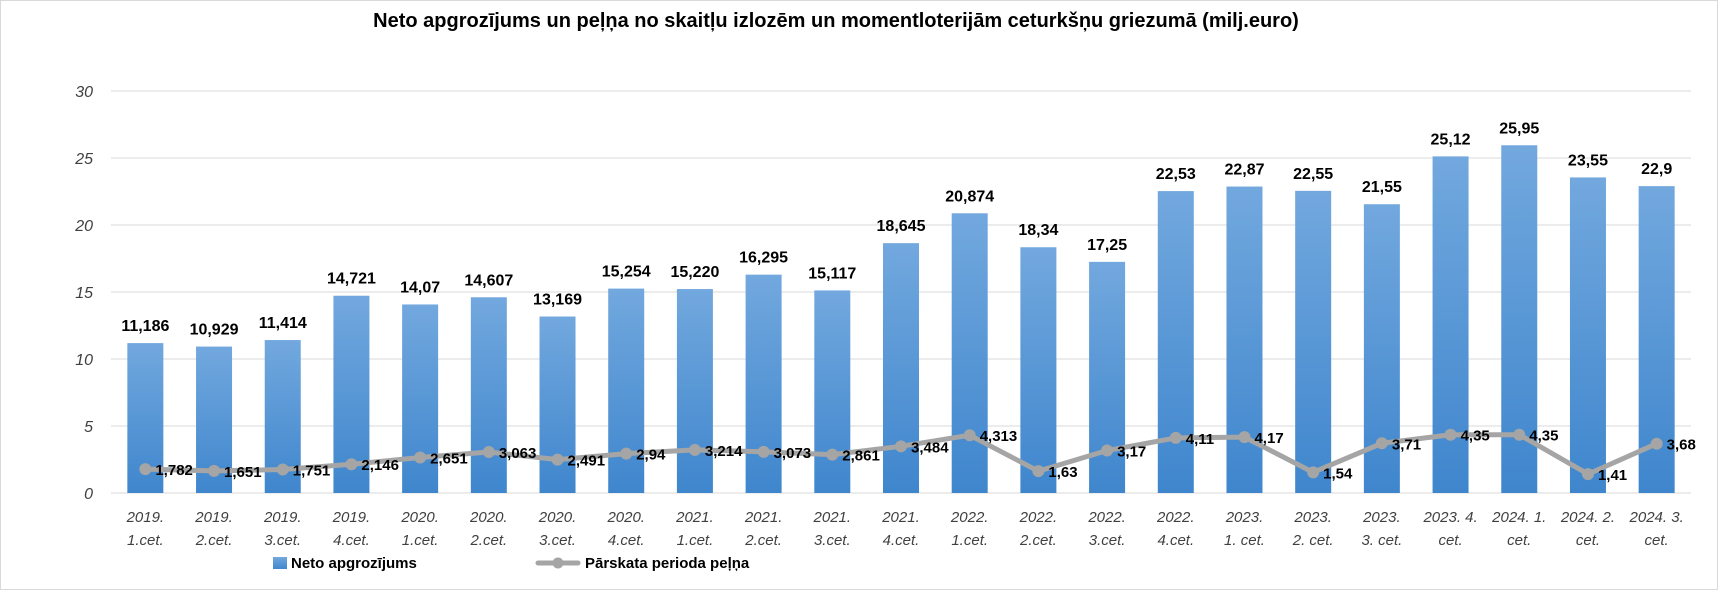  What do you see at coordinates (1176, 174) in the screenshot?
I see `bar-data-label: 22,53` at bounding box center [1176, 174].